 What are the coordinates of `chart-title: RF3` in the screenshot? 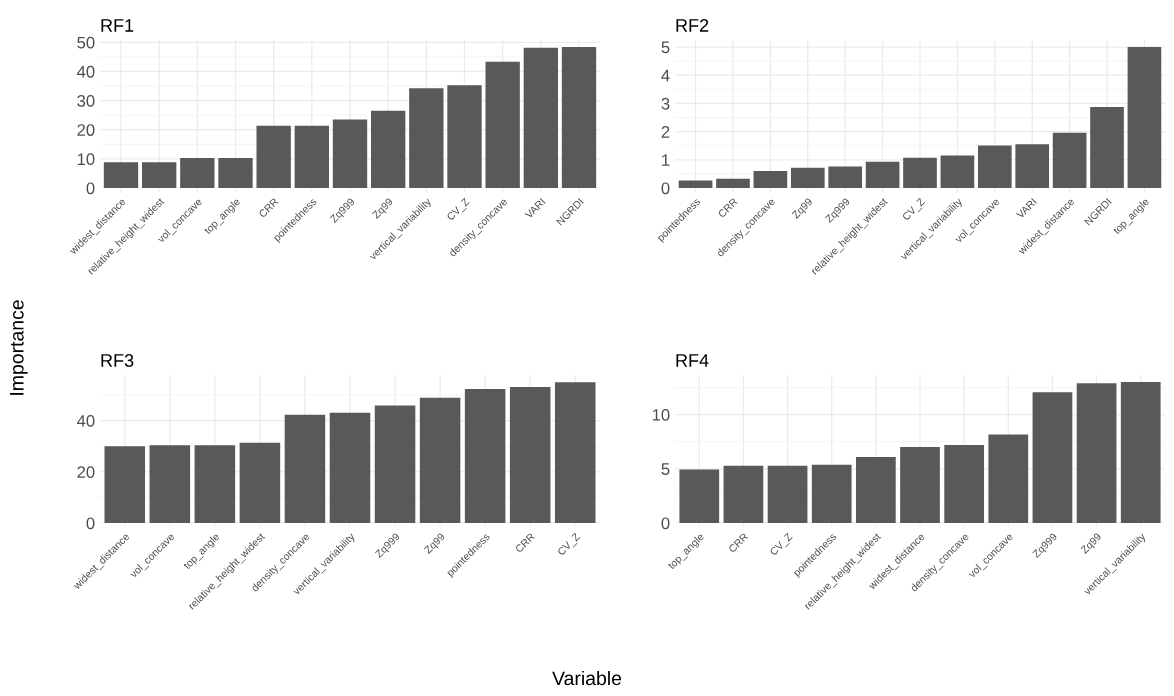 It's located at (117, 360).